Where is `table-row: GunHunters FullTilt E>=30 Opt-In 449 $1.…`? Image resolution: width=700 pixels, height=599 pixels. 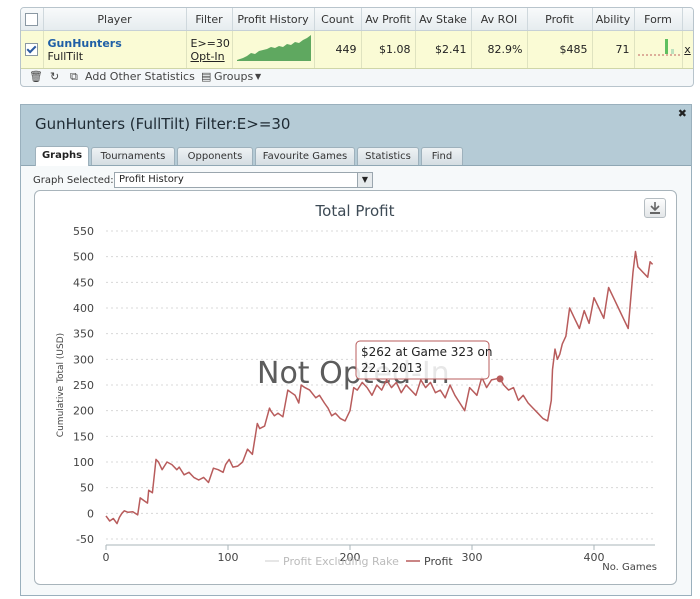
table-row: GunHunters FullTilt E>=30 Opt-In 449 $1.… is located at coordinates (357, 49).